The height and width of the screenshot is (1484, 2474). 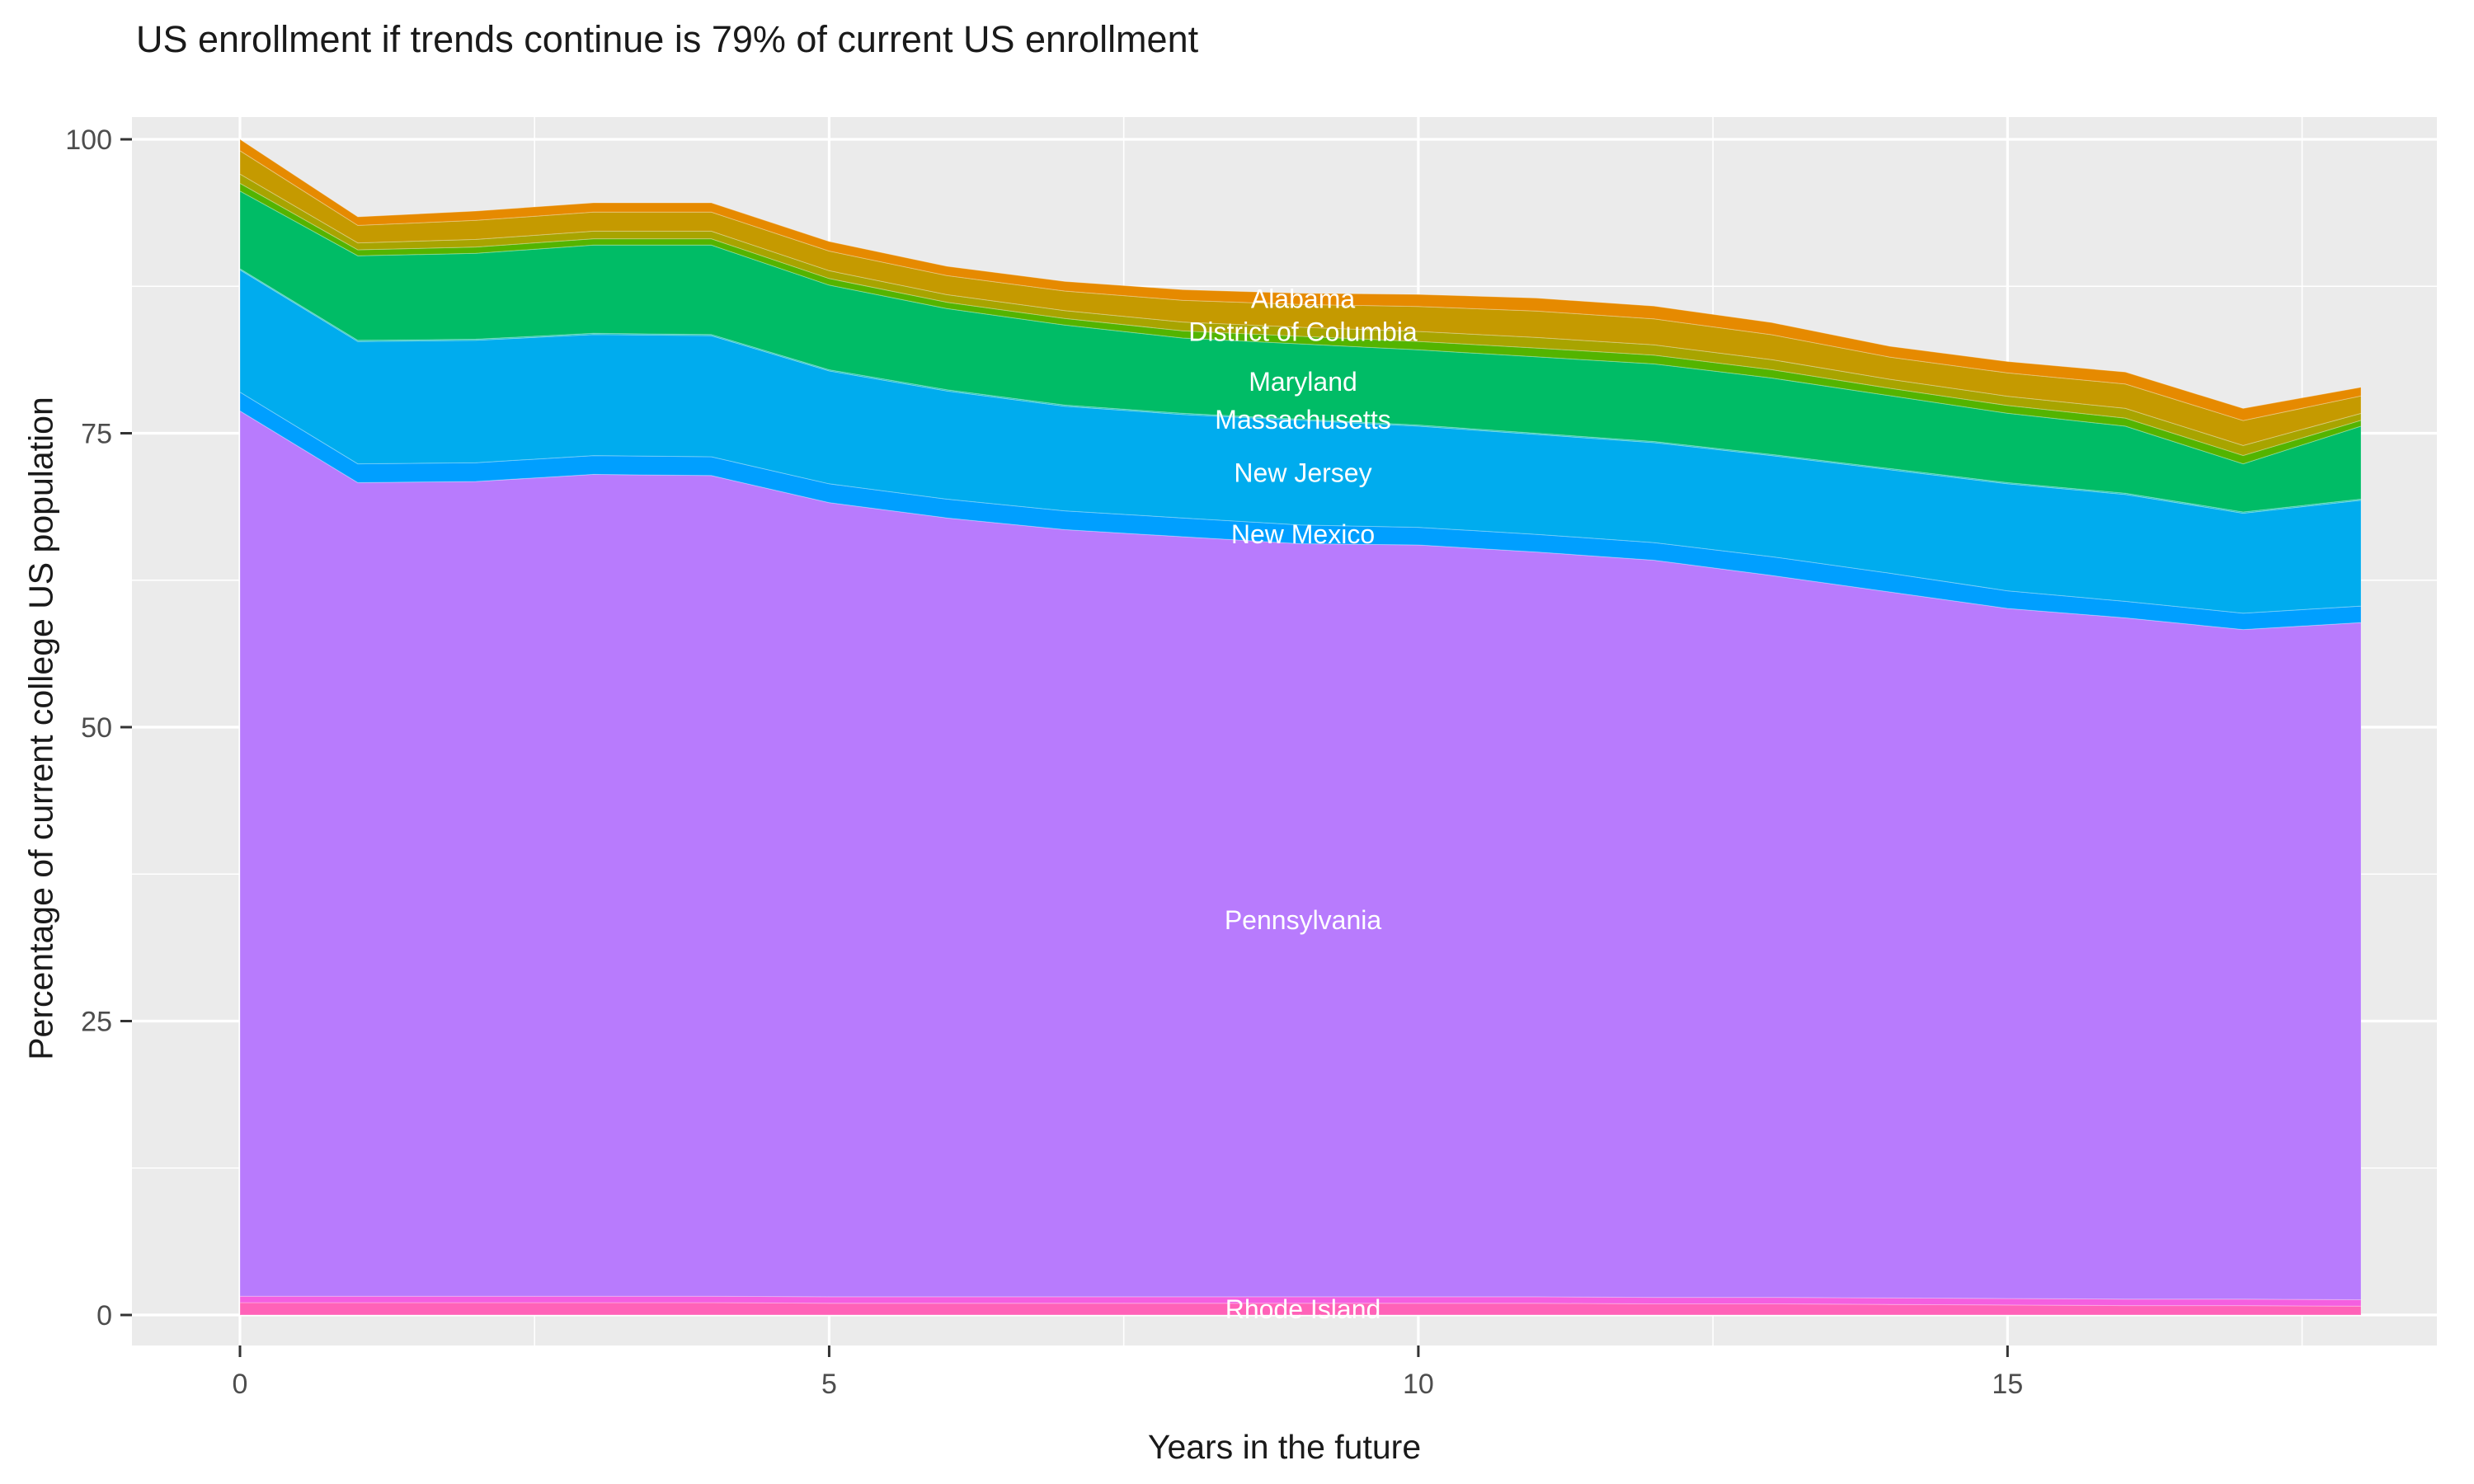 I want to click on y-tick-label: 100, so click(x=88, y=140).